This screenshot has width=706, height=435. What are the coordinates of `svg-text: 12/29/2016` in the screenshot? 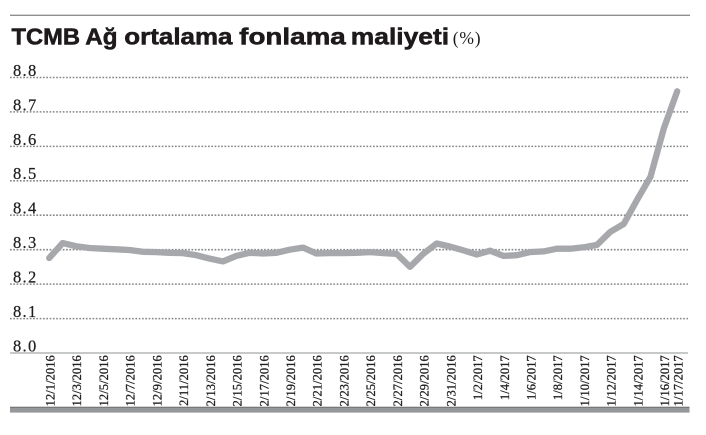 It's located at (425, 383).